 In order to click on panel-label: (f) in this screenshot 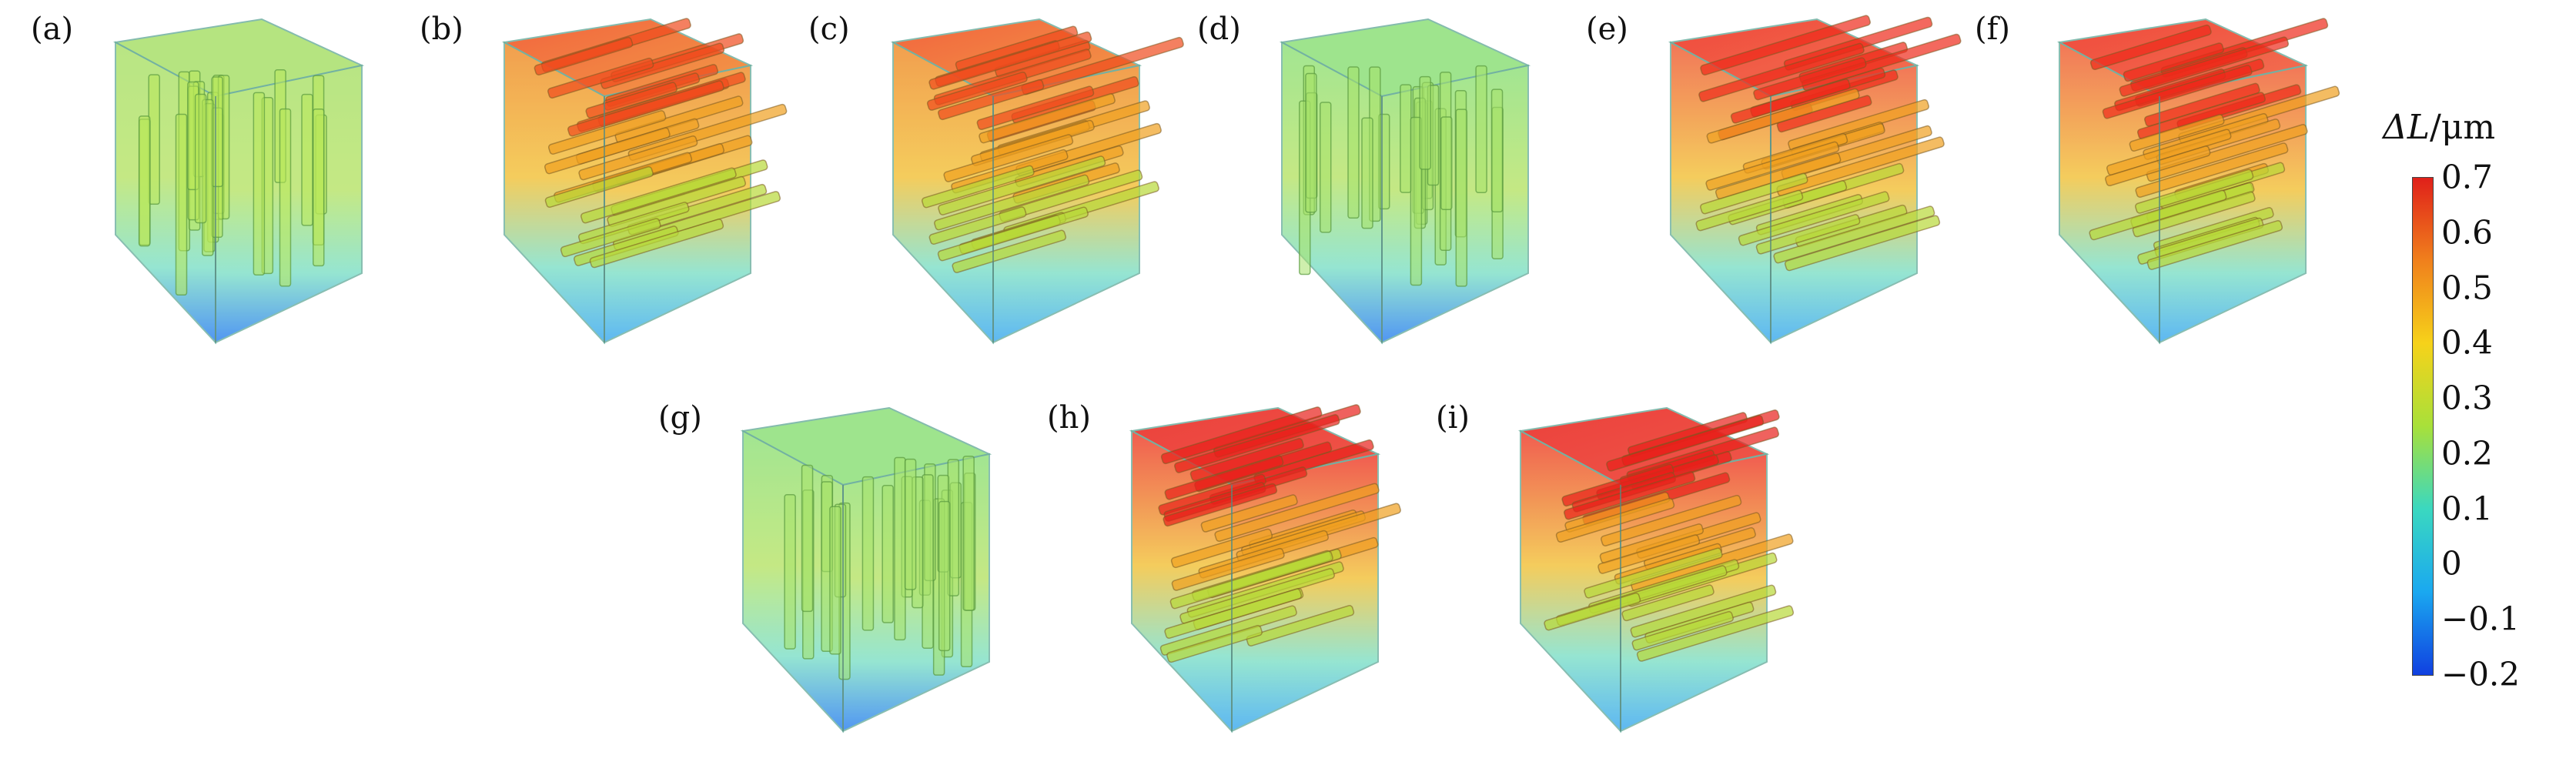, I will do `click(1993, 29)`.